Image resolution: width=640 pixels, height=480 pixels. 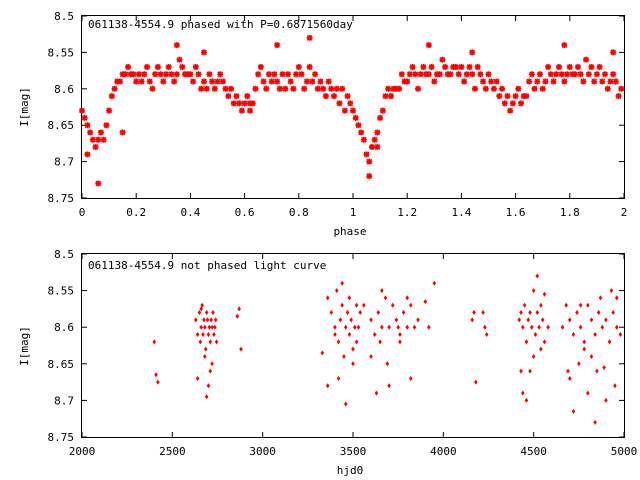 What do you see at coordinates (82, 212) in the screenshot?
I see `x-tick-label: 0` at bounding box center [82, 212].